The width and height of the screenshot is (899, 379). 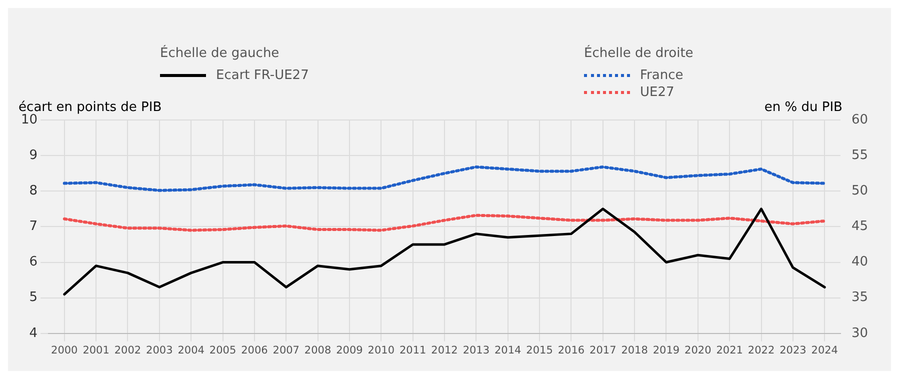 I want to click on y-axis-title: écart en points de PIB, so click(x=90, y=107).